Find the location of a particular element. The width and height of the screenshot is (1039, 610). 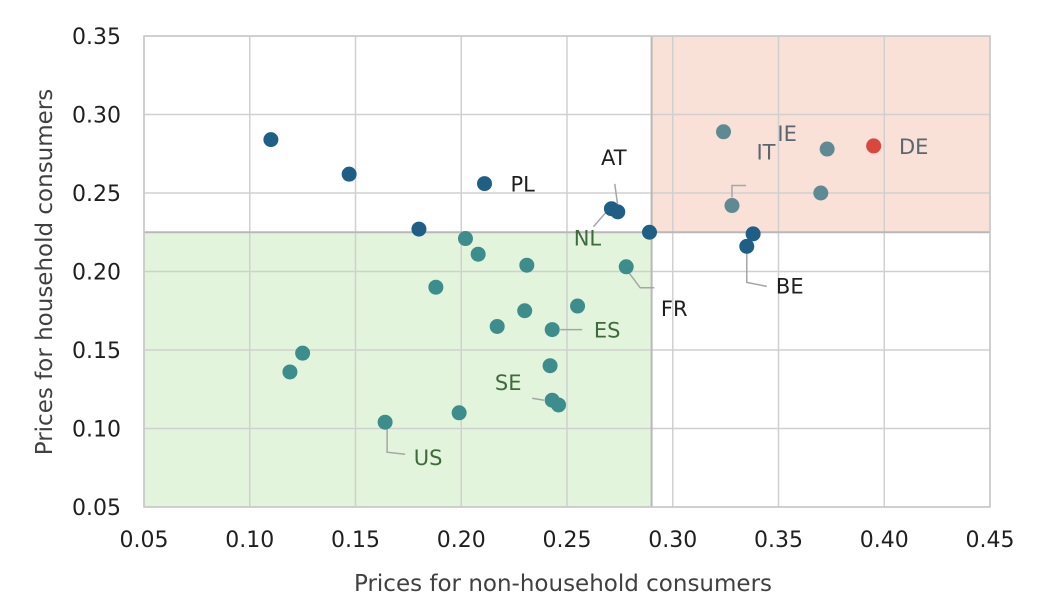

leader-line-at is located at coordinates (616, 194).